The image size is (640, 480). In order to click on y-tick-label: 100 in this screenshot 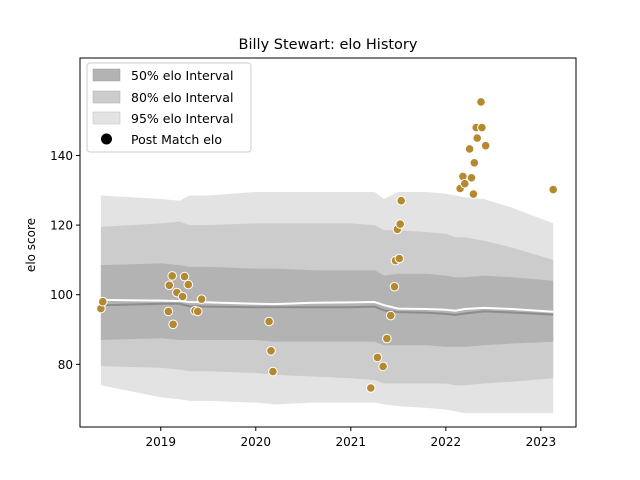, I will do `click(61, 295)`.